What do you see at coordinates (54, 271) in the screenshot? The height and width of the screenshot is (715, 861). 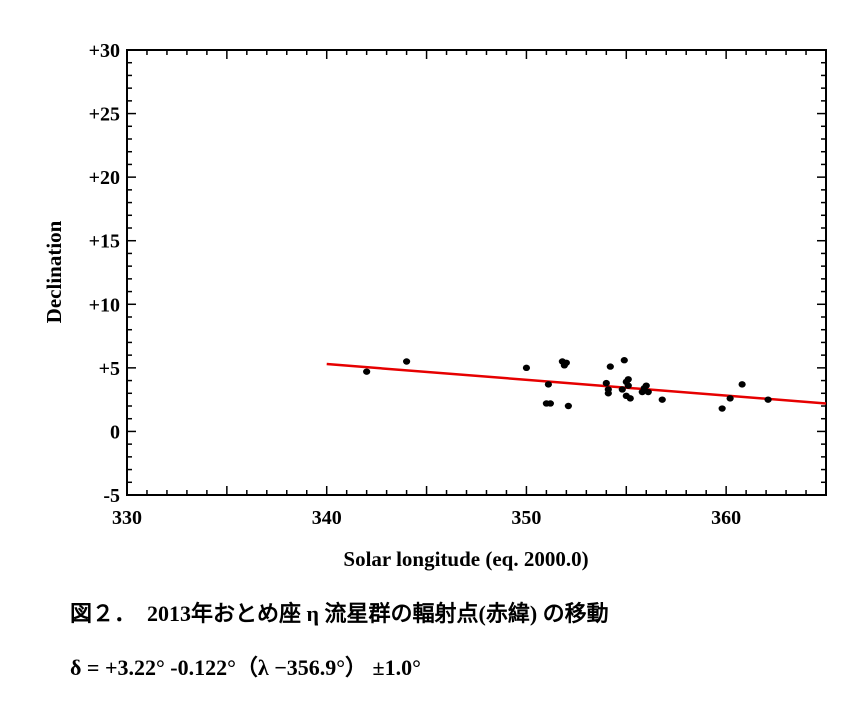 I see `y-axis-title: Declination` at bounding box center [54, 271].